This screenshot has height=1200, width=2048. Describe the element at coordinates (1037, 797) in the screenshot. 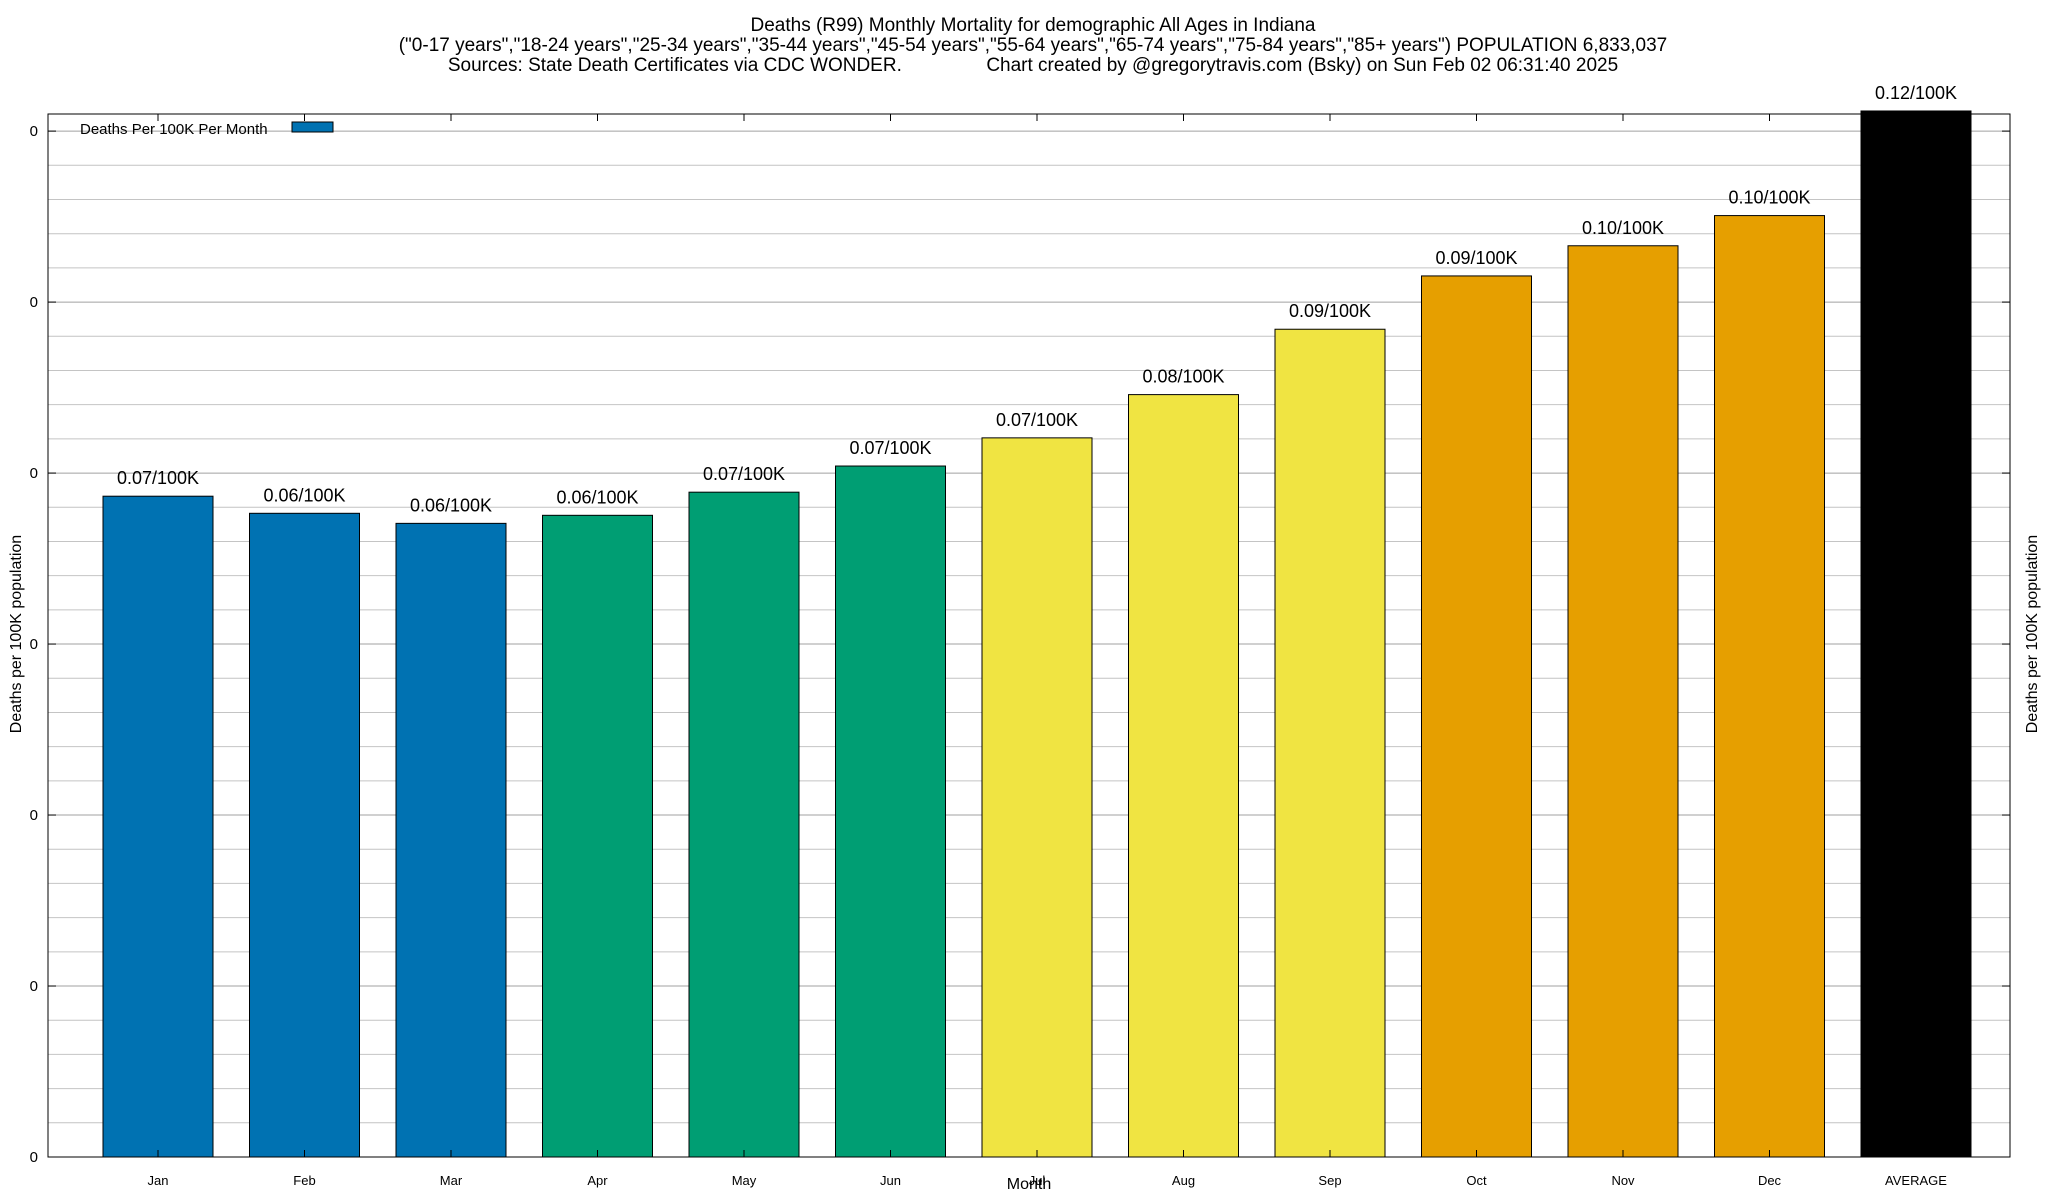

I see `bar-jul` at that location.